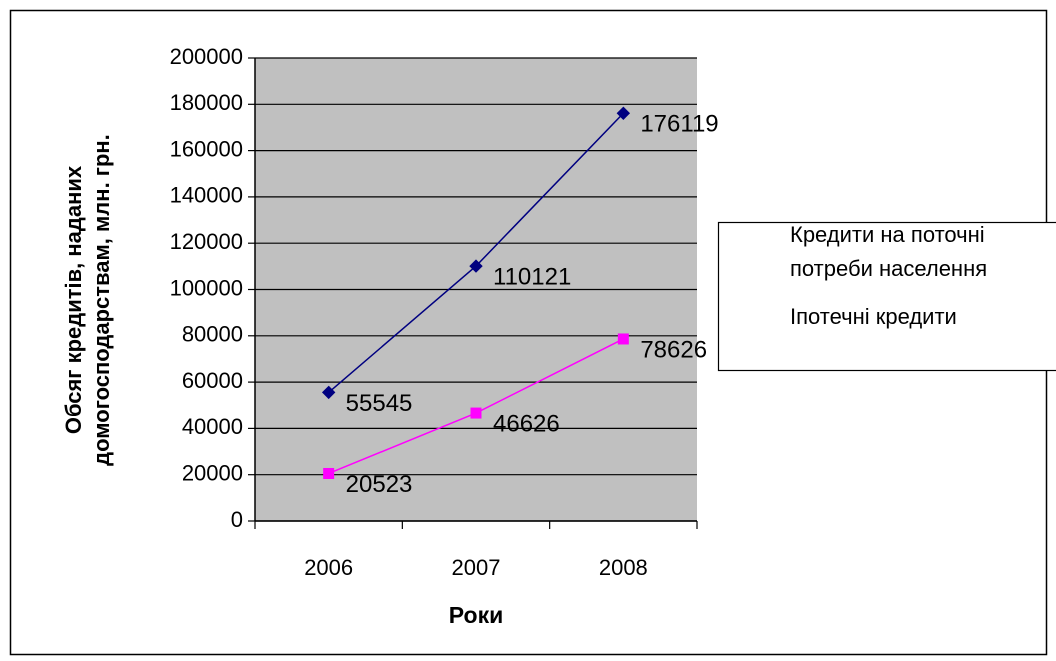 The image size is (1056, 661). I want to click on data-label: 110121, so click(532, 276).